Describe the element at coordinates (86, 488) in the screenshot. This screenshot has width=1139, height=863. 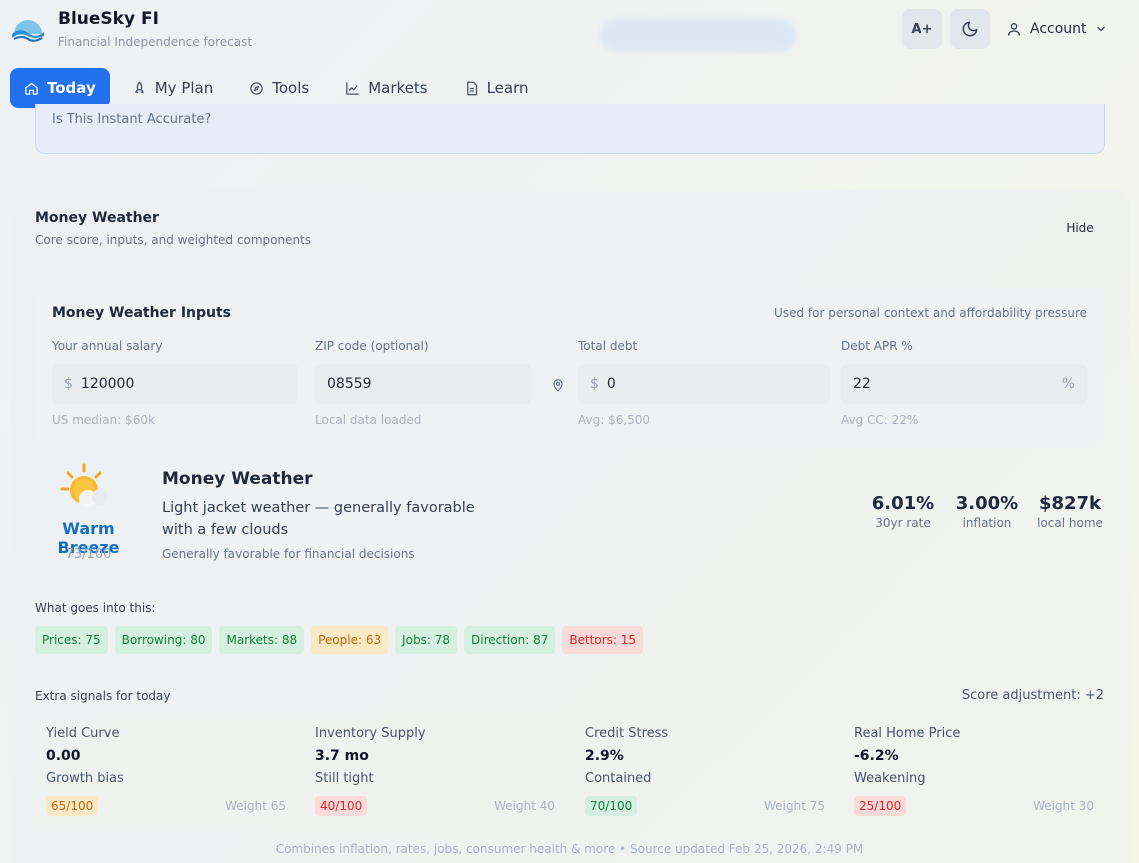
I see `sun-behind-cloud-icon` at that location.